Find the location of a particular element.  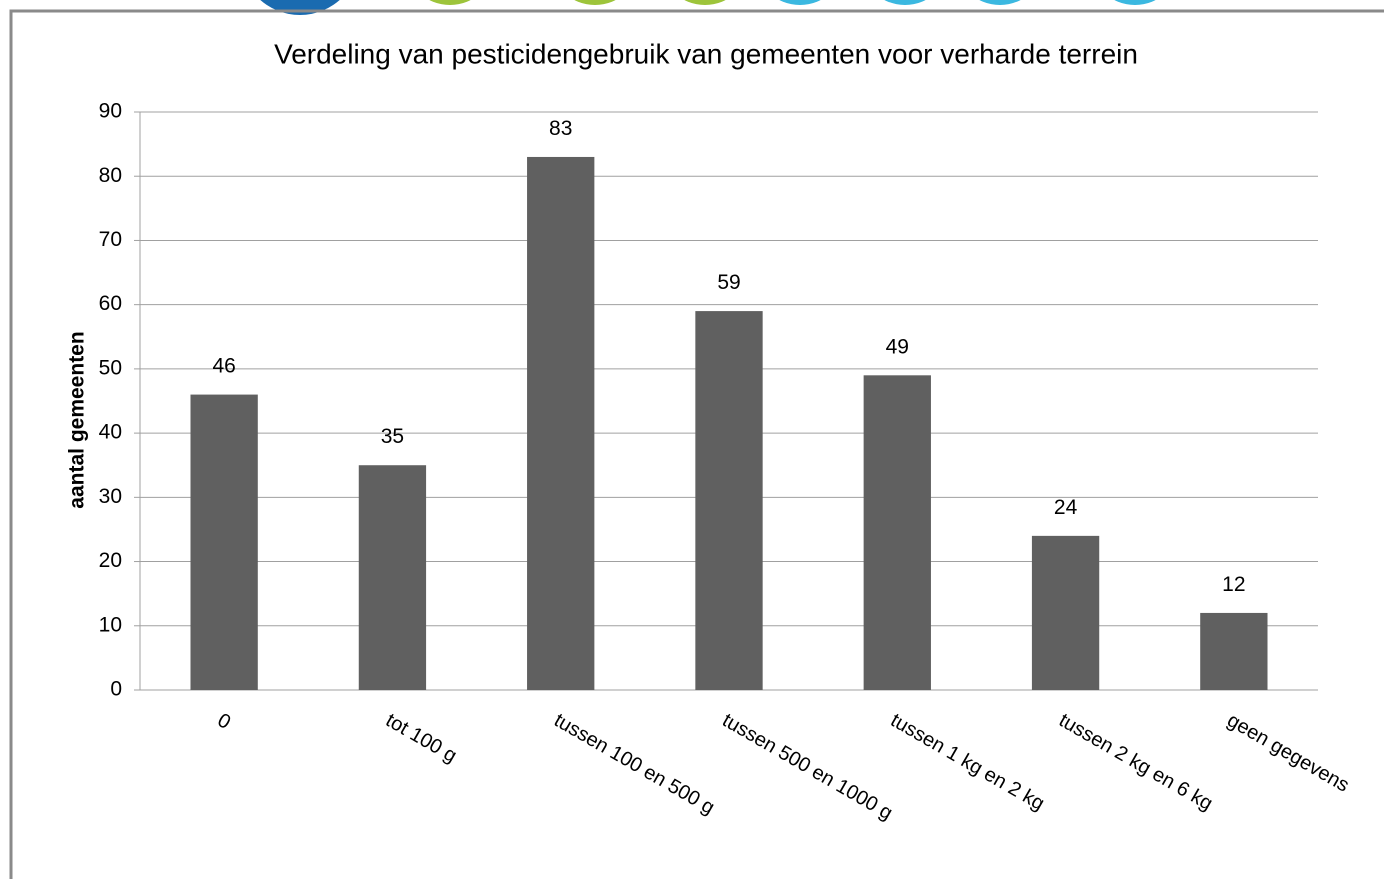

x-tick-label: tot 100 g is located at coordinates (421, 738).